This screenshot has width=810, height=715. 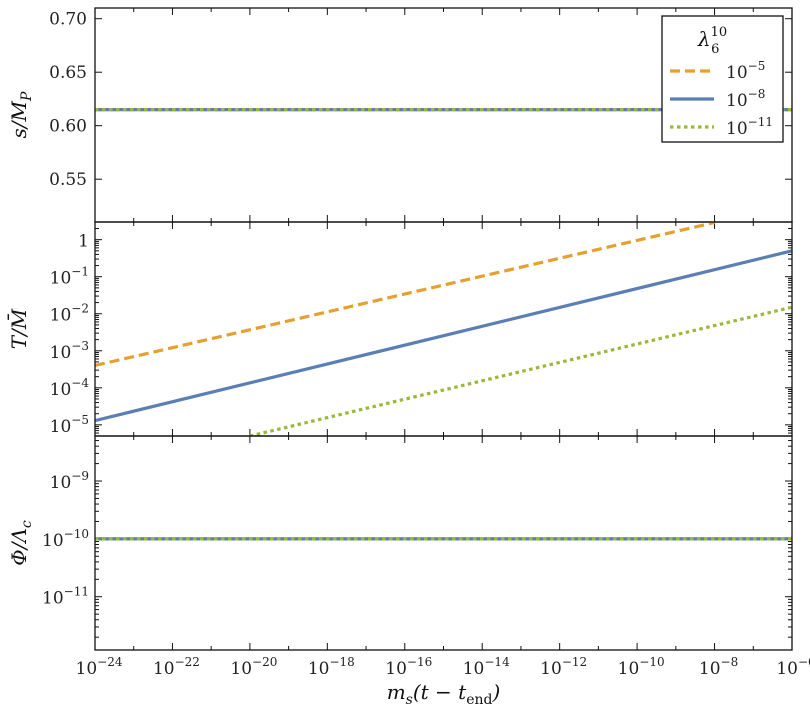 I want to click on x-tick-label: 10⁻¹⁶, so click(x=408, y=667).